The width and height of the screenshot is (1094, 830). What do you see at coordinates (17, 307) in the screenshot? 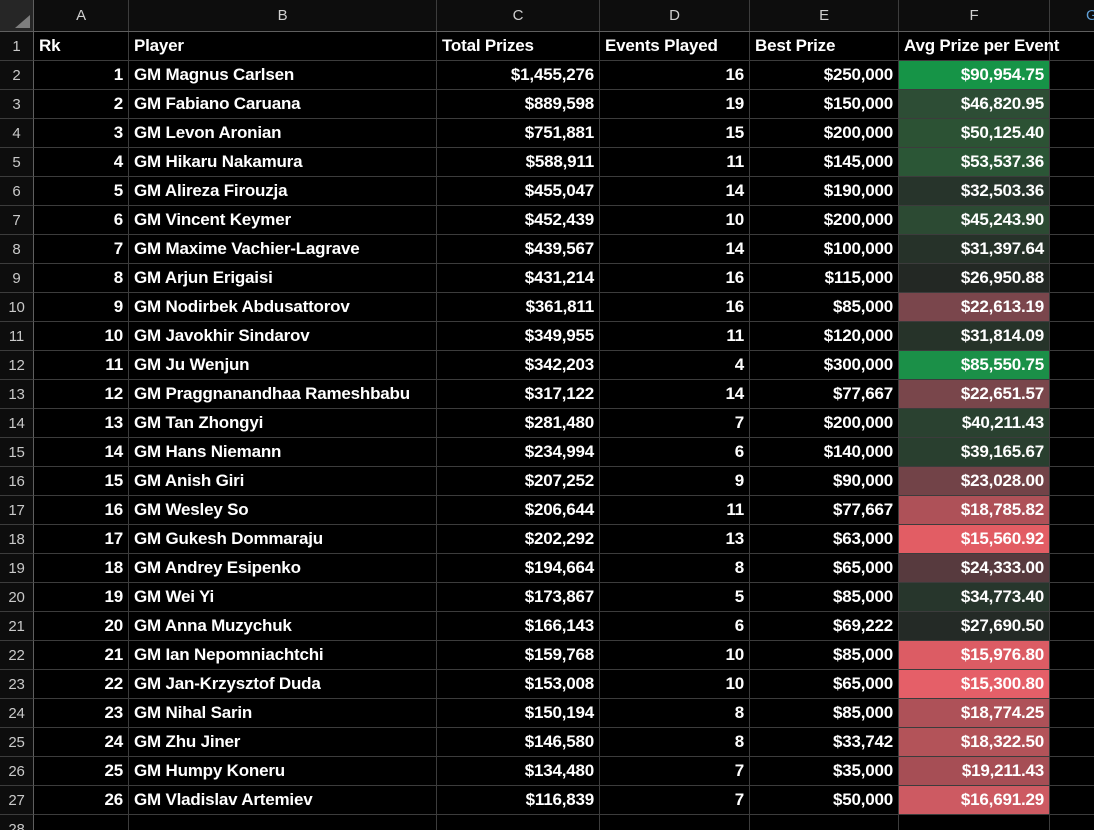
I see `row-header-10: 10` at bounding box center [17, 307].